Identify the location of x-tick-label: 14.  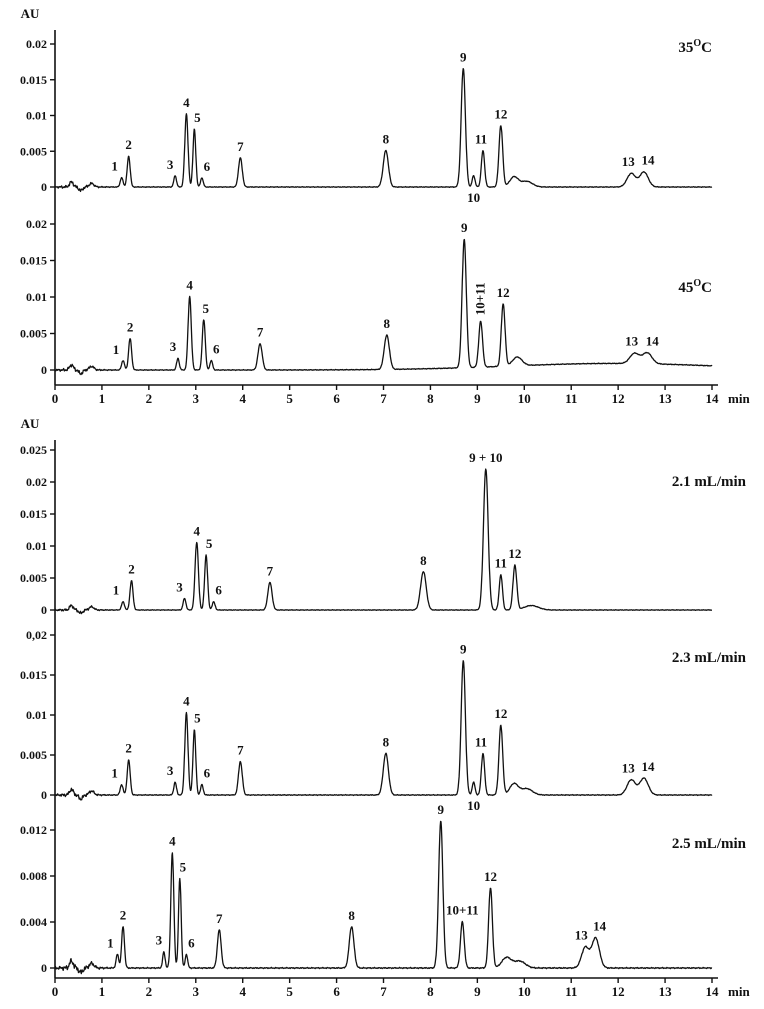
(713, 398).